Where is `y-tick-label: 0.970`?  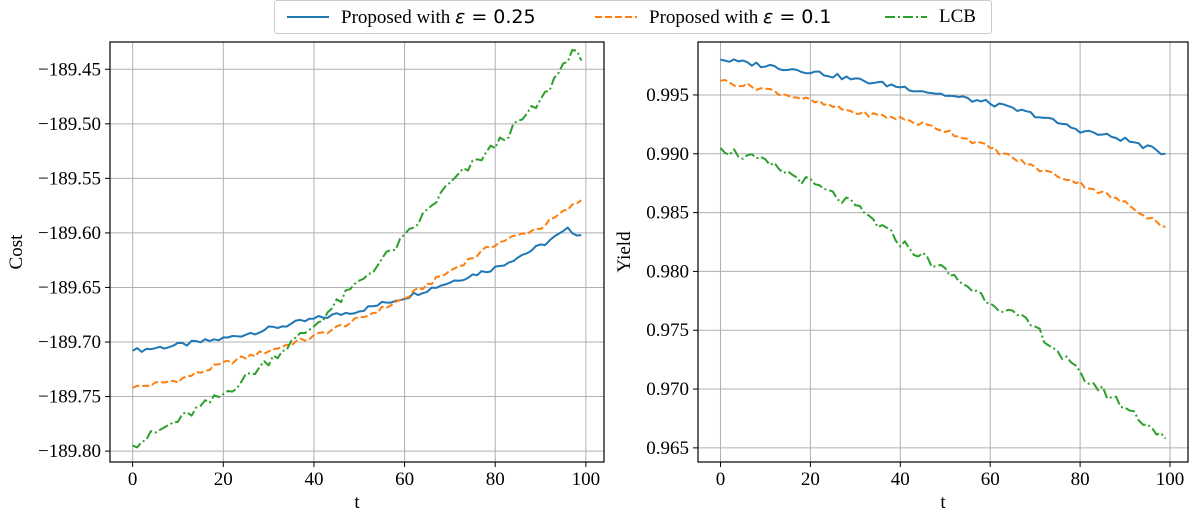 y-tick-label: 0.970 is located at coordinates (667, 389).